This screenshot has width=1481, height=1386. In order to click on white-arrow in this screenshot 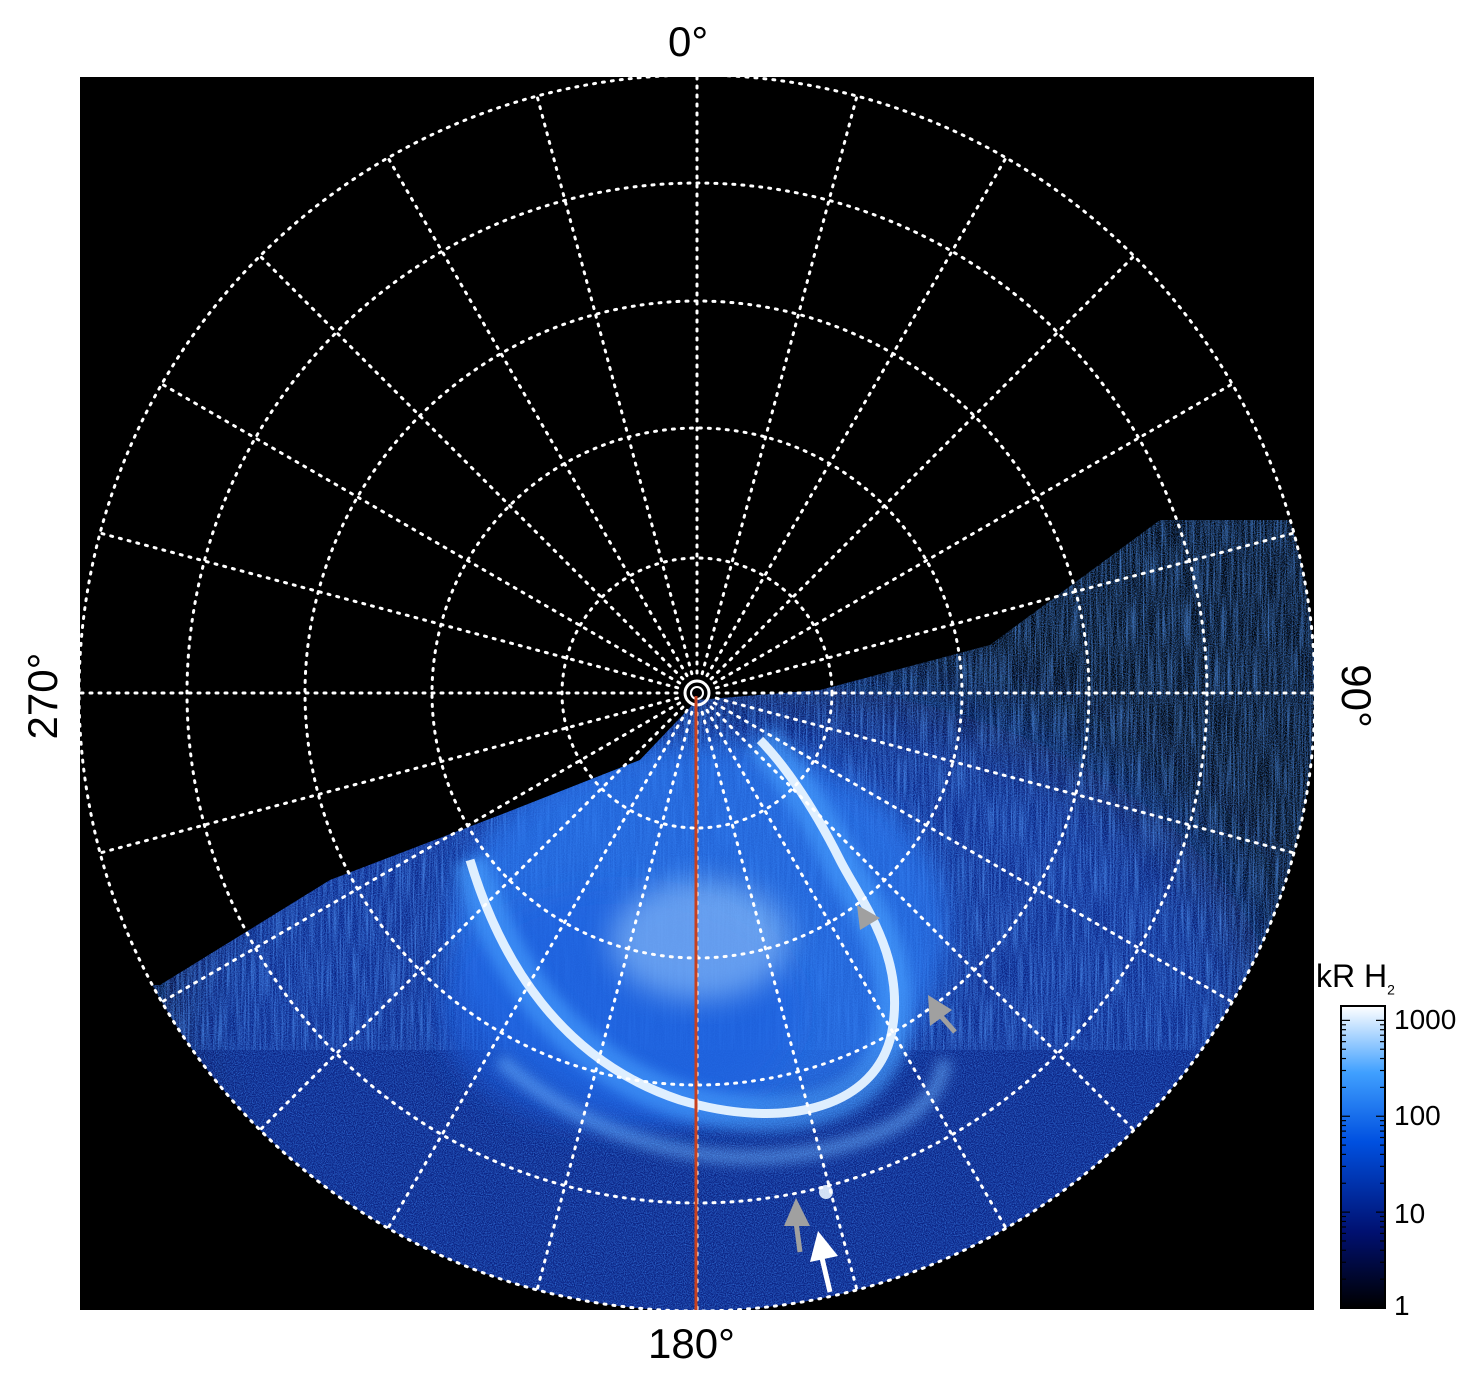, I will do `click(824, 1262)`.